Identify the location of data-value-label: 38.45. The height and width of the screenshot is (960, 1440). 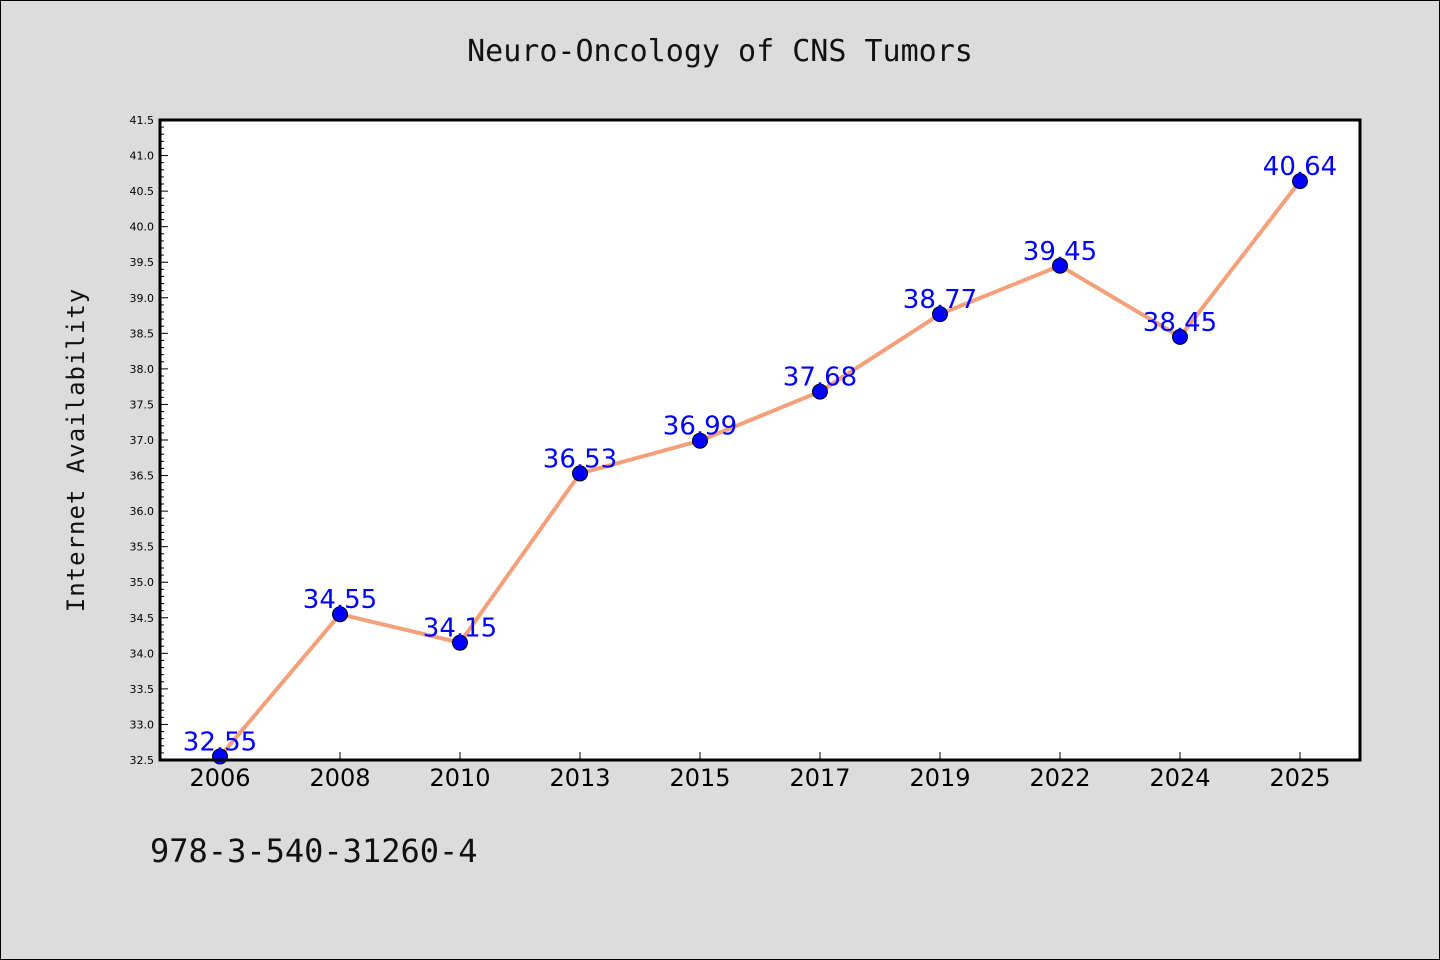
(1180, 323).